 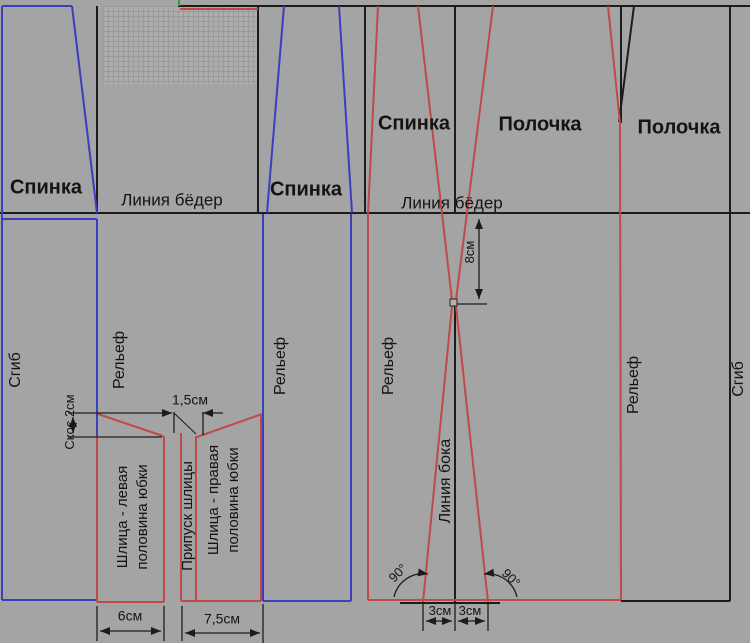 What do you see at coordinates (180, 45) in the screenshot?
I see `grid-swatch-region` at bounding box center [180, 45].